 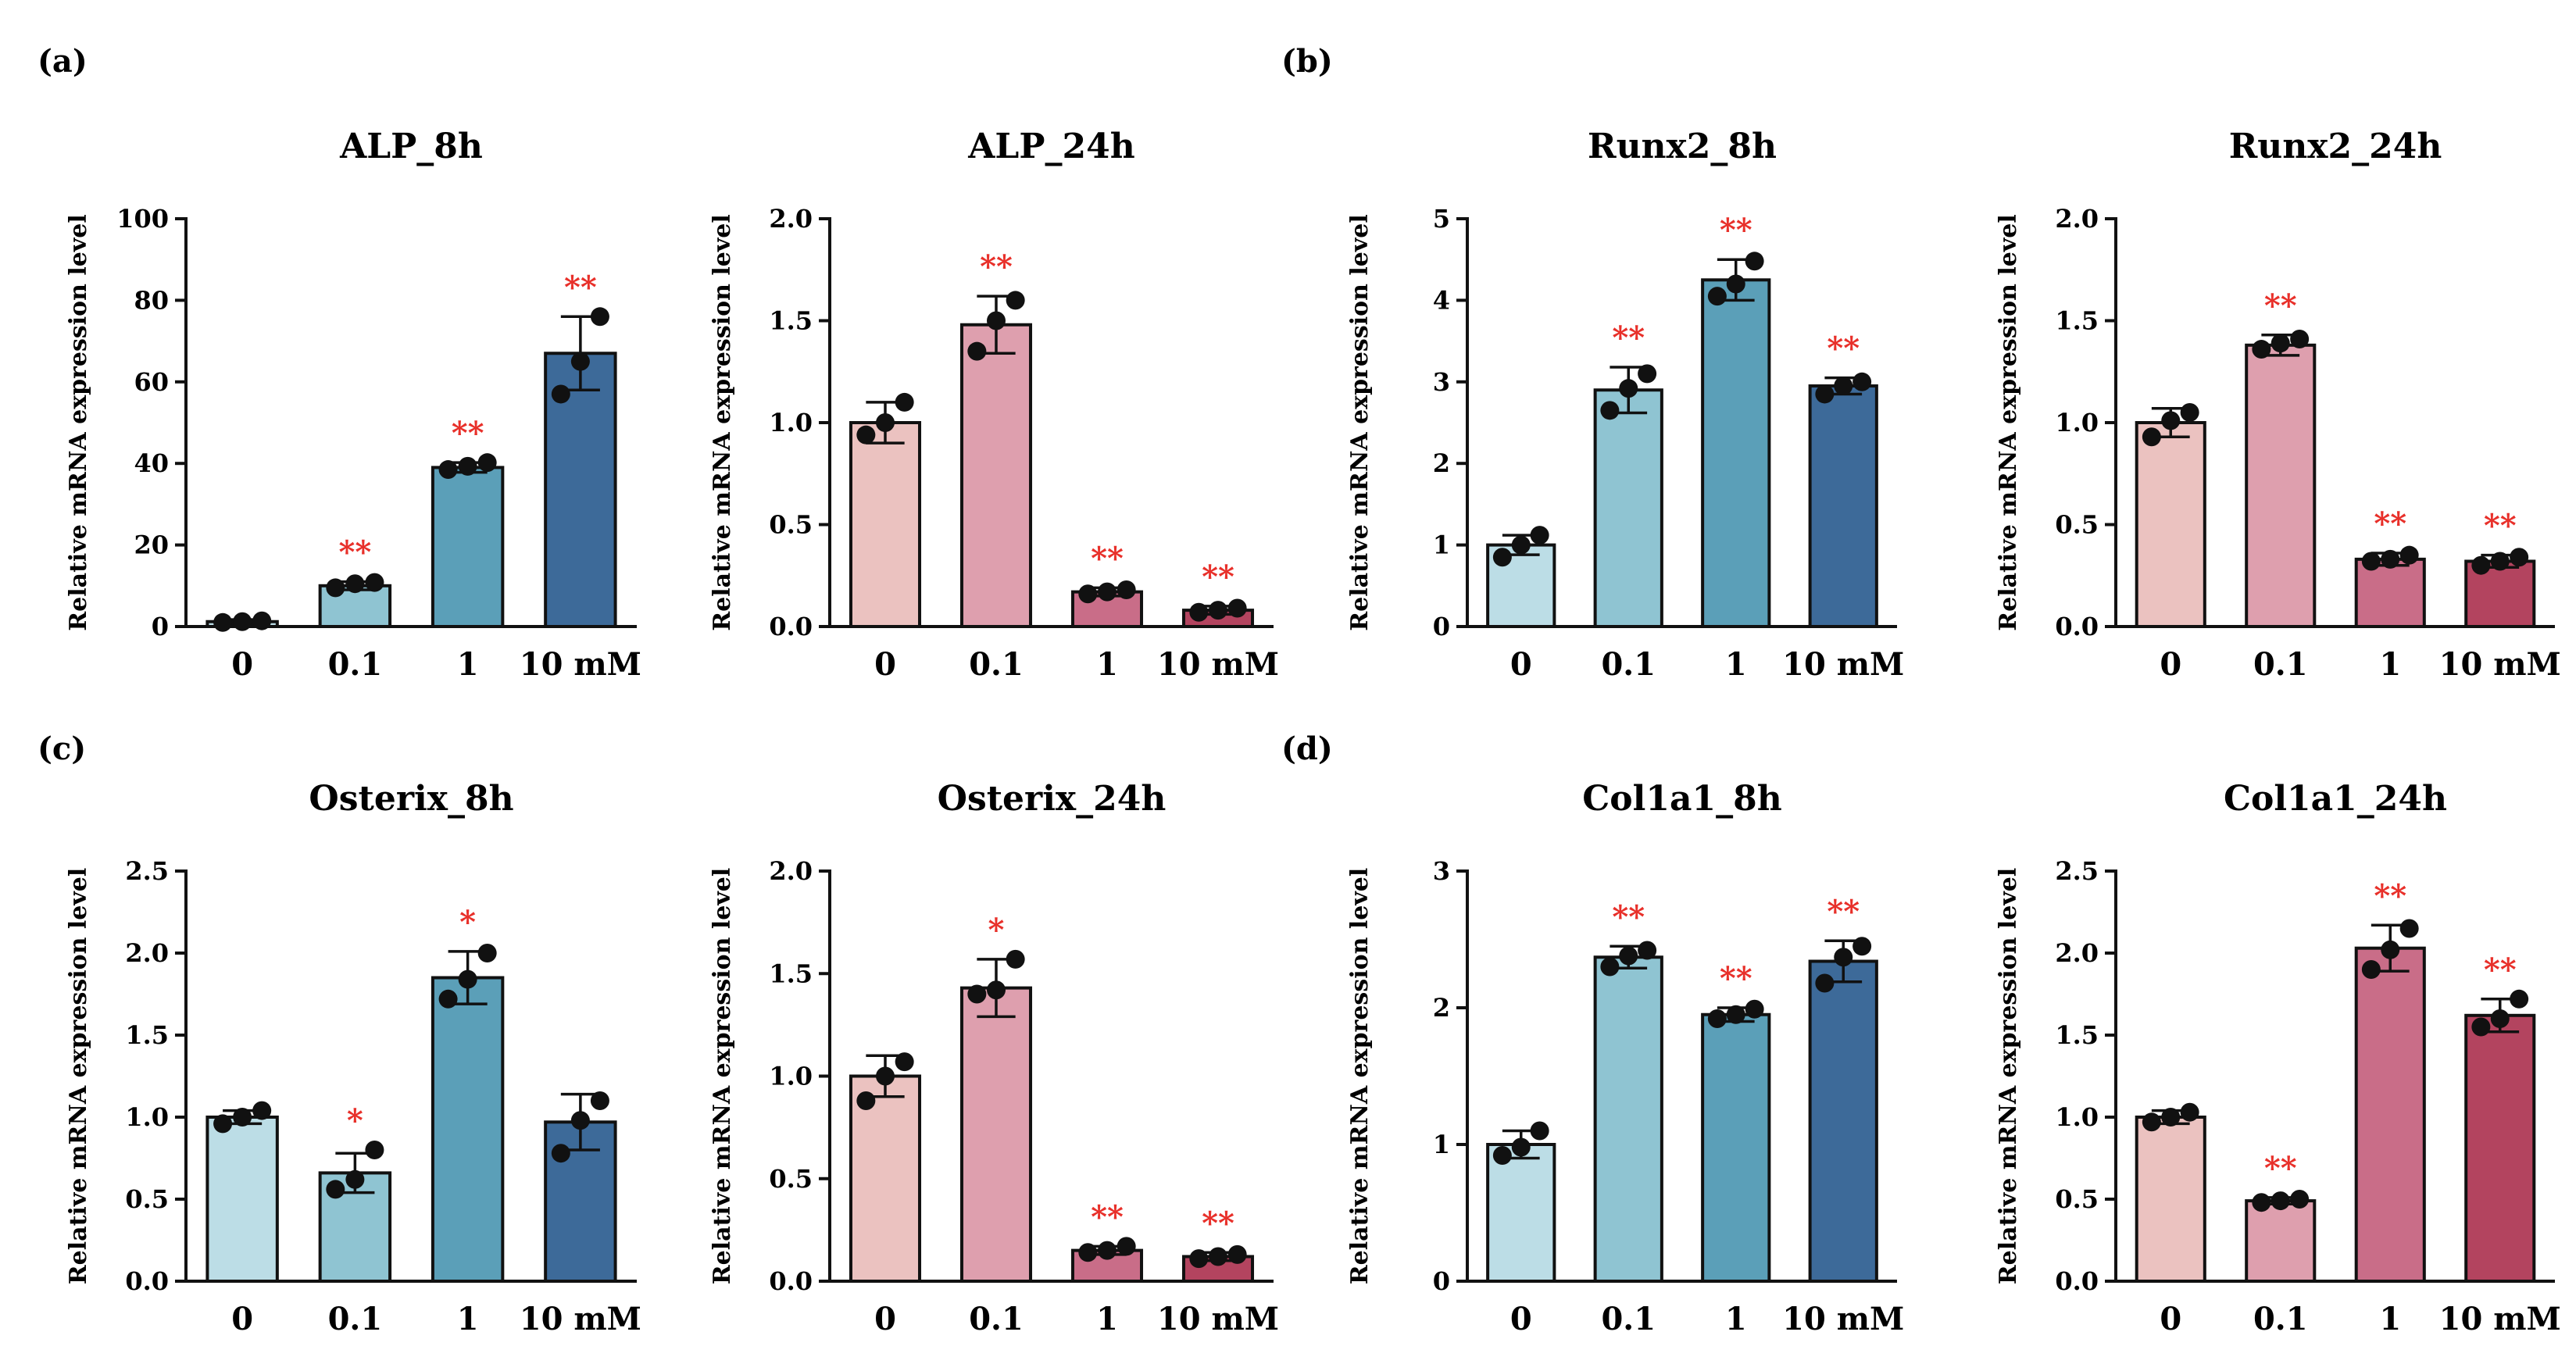 I want to click on x-tick-label: 1, so click(x=1736, y=1319).